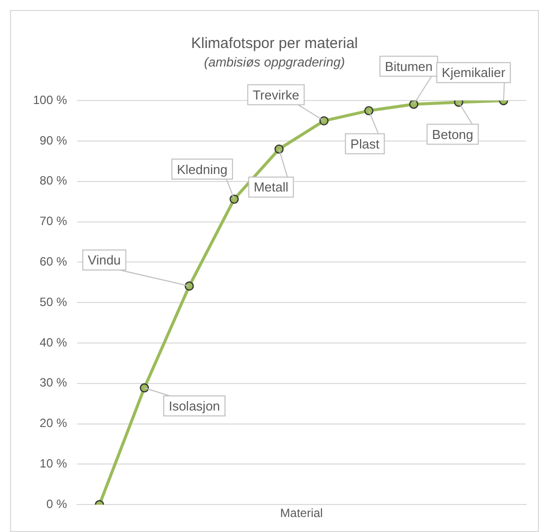 The width and height of the screenshot is (539, 532). Describe the element at coordinates (54, 342) in the screenshot. I see `y-tick-label: 40 %` at that location.